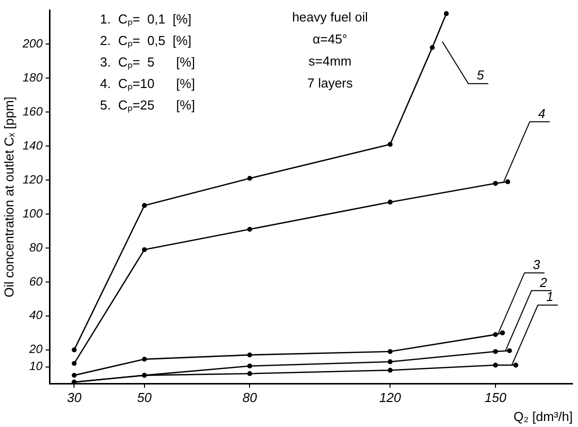 The width and height of the screenshot is (578, 427). Describe the element at coordinates (543, 282) in the screenshot. I see `text: 2` at that location.